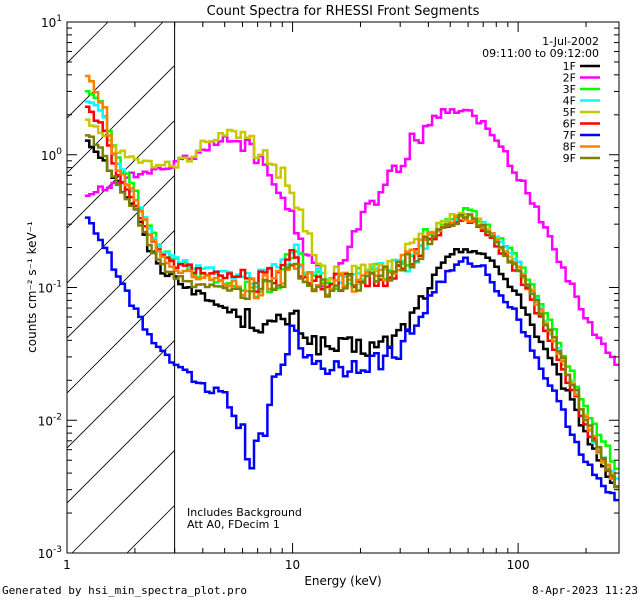  Describe the element at coordinates (125, 590) in the screenshot. I see `footer-generated-by: Generated by hsi_min_spectra_plot.pro` at that location.